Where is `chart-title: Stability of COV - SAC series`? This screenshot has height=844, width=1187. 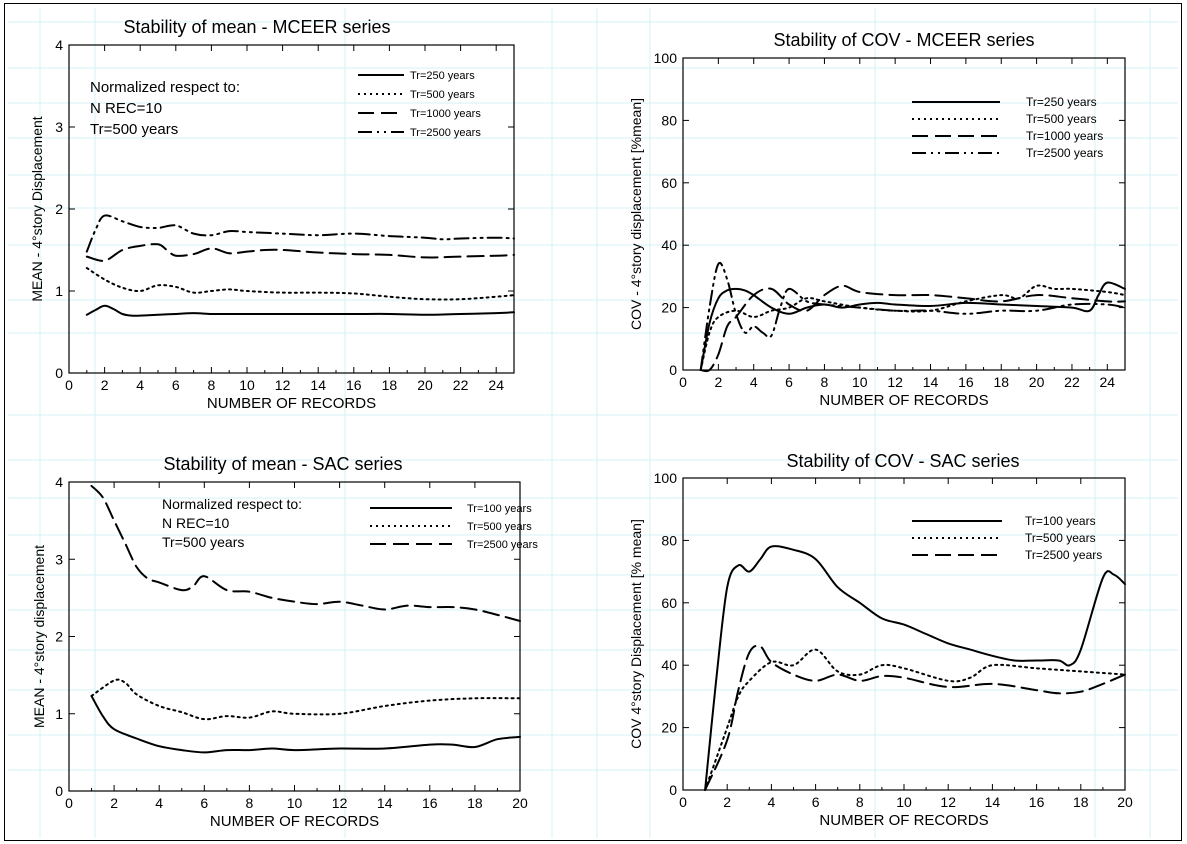
chart-title: Stability of COV - SAC series is located at coordinates (902, 461).